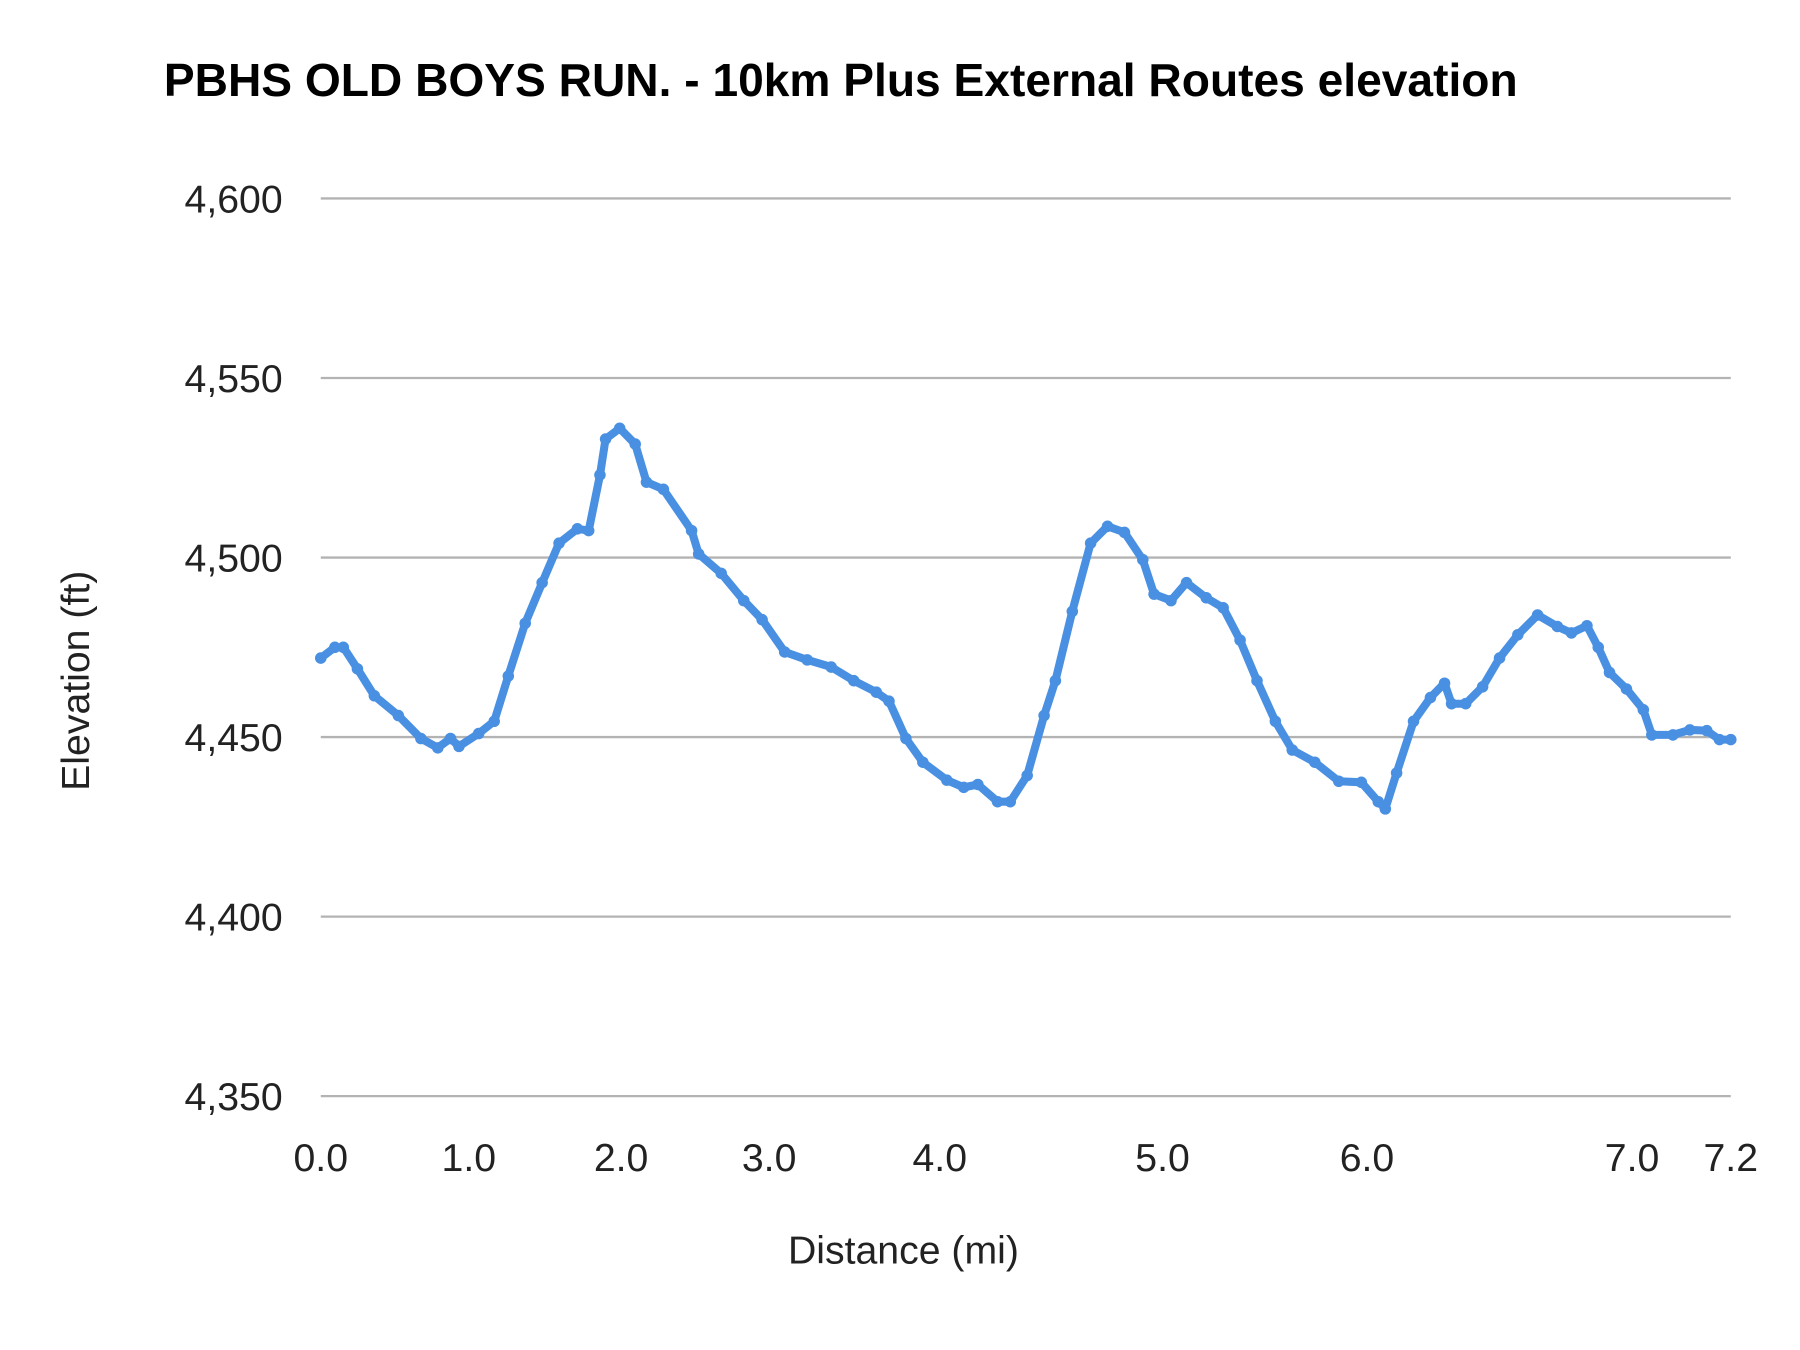  What do you see at coordinates (321, 1158) in the screenshot?
I see `x-tick-label: 0.0` at bounding box center [321, 1158].